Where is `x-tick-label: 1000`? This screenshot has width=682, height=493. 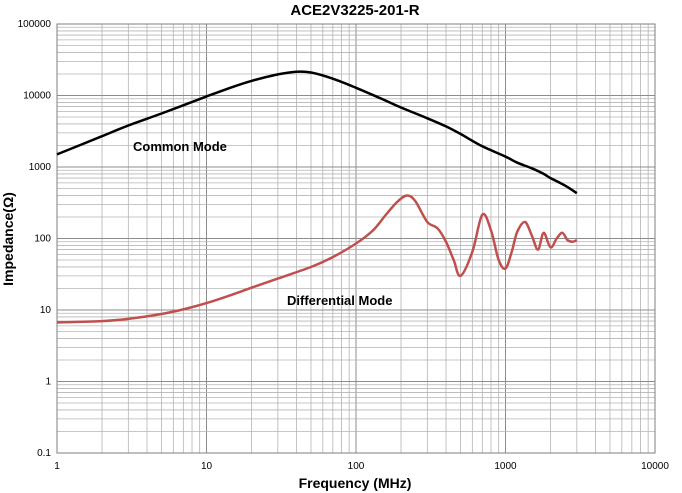 x-tick-label: 1000 is located at coordinates (505, 466).